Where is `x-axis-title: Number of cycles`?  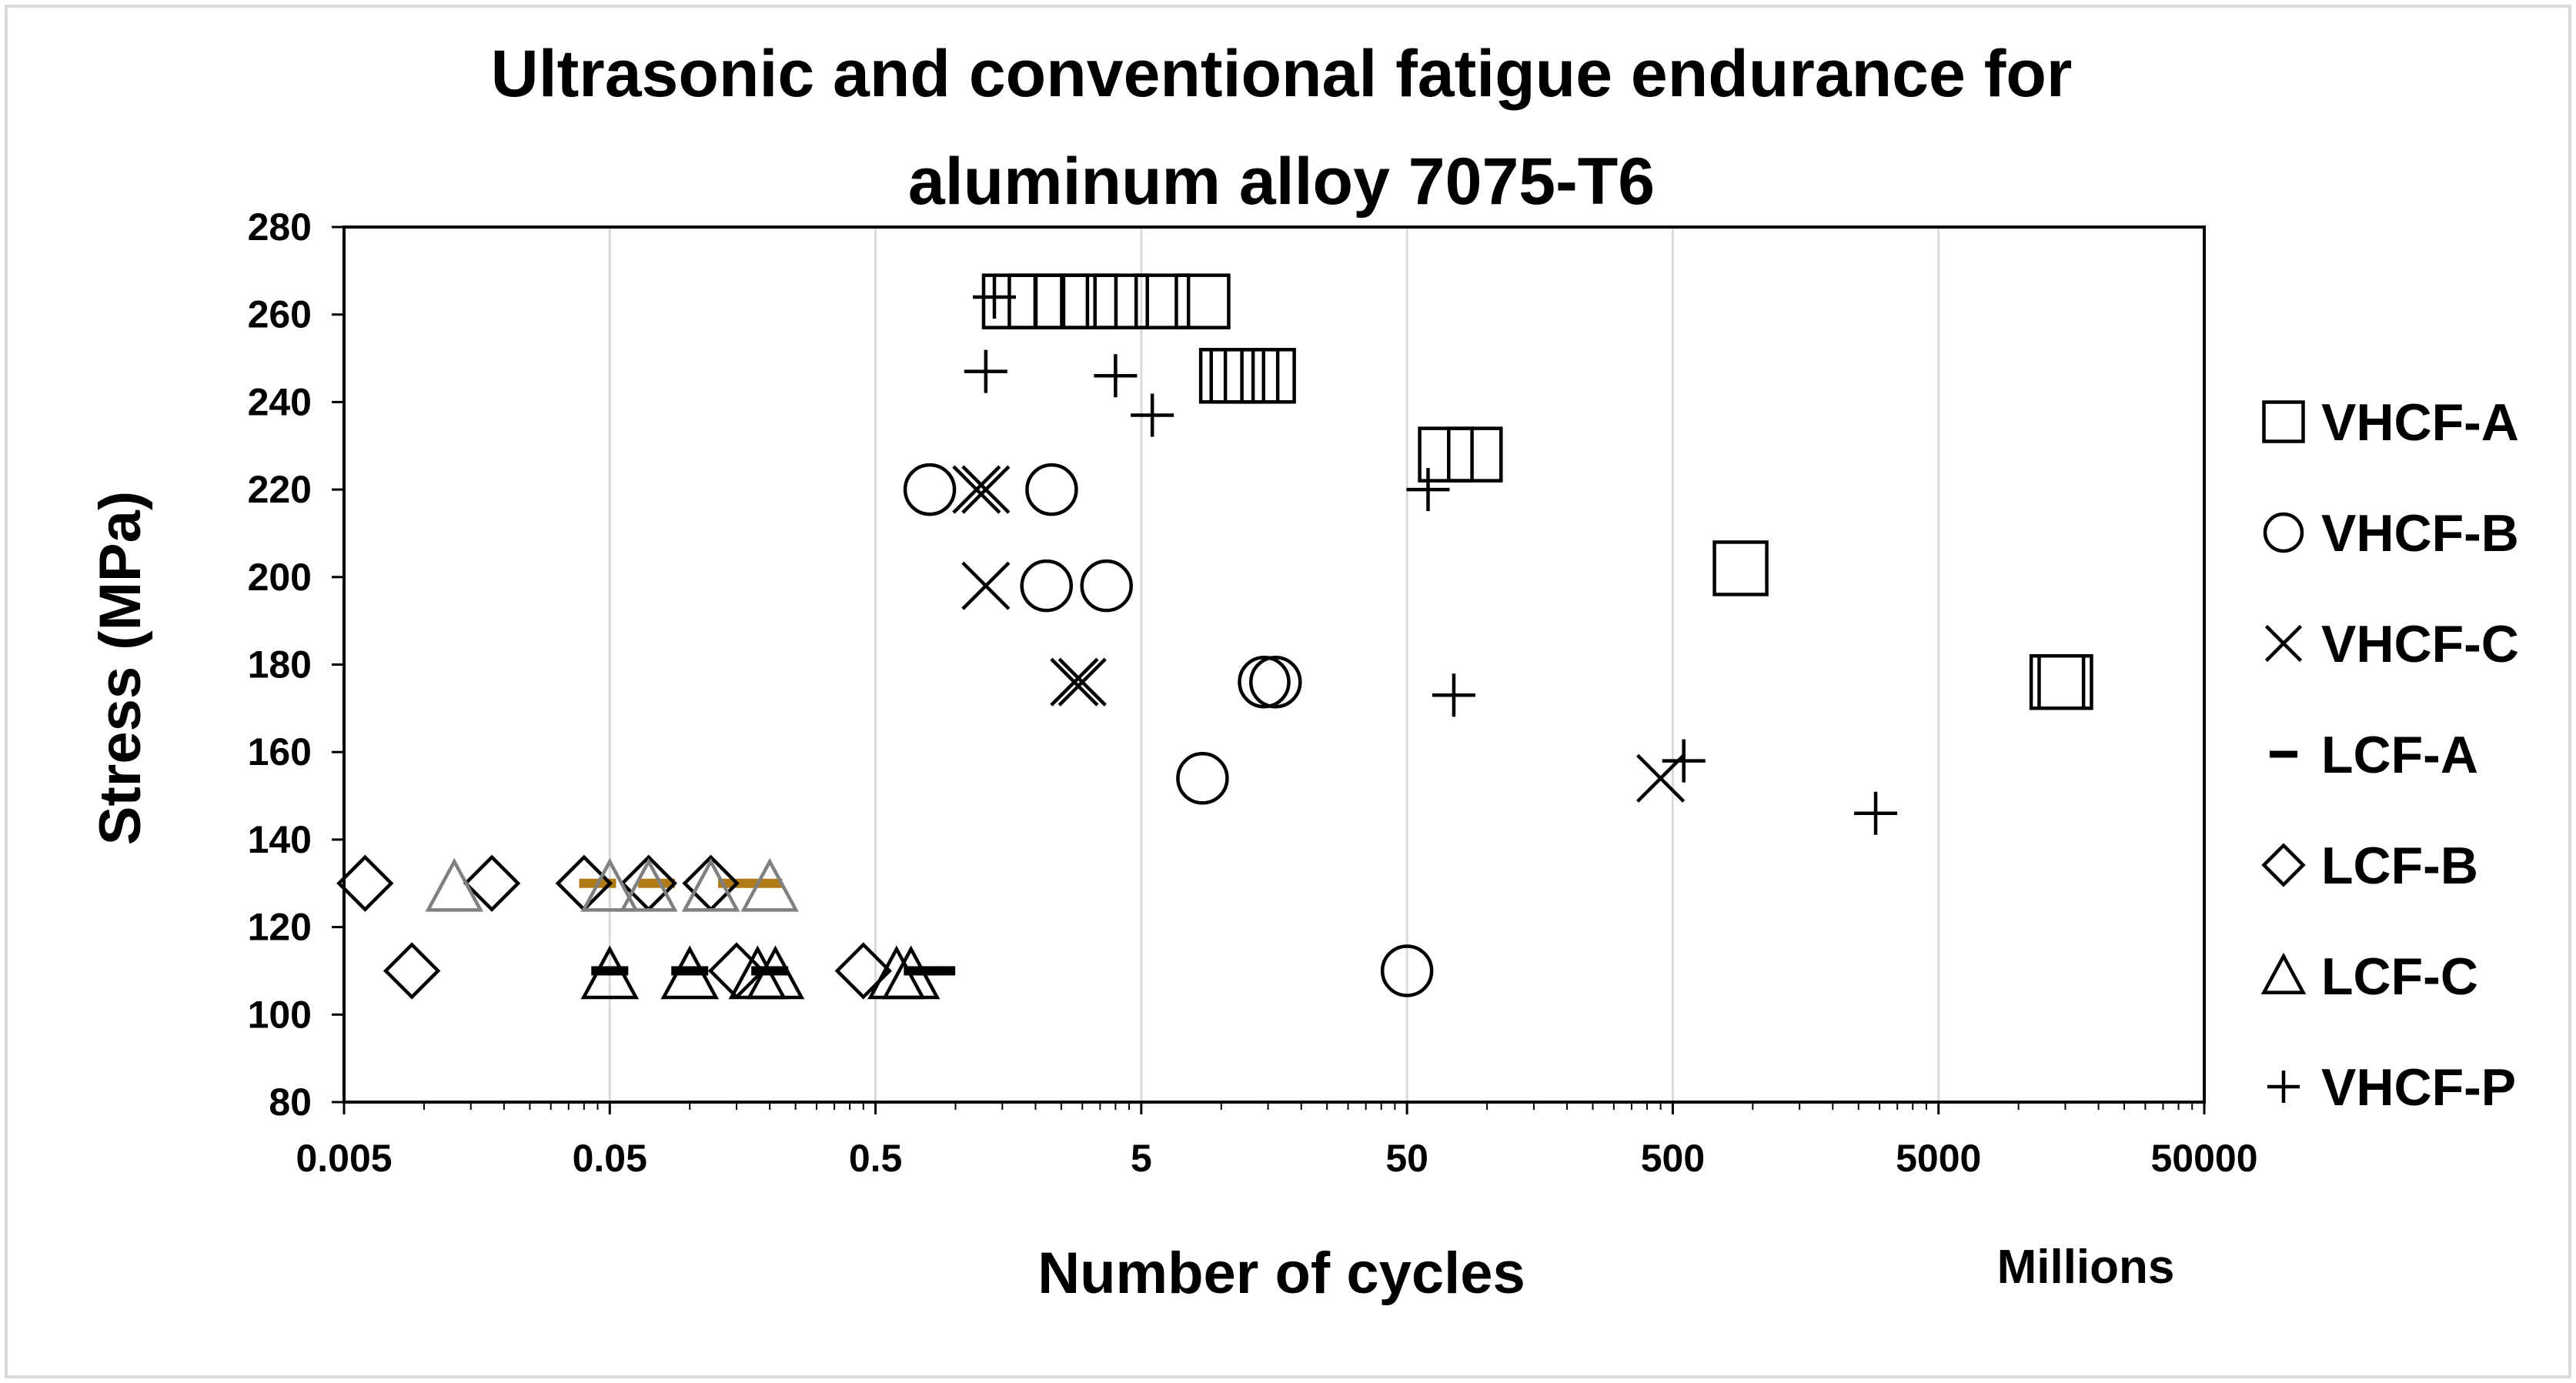
x-axis-title: Number of cycles is located at coordinates (1281, 1273).